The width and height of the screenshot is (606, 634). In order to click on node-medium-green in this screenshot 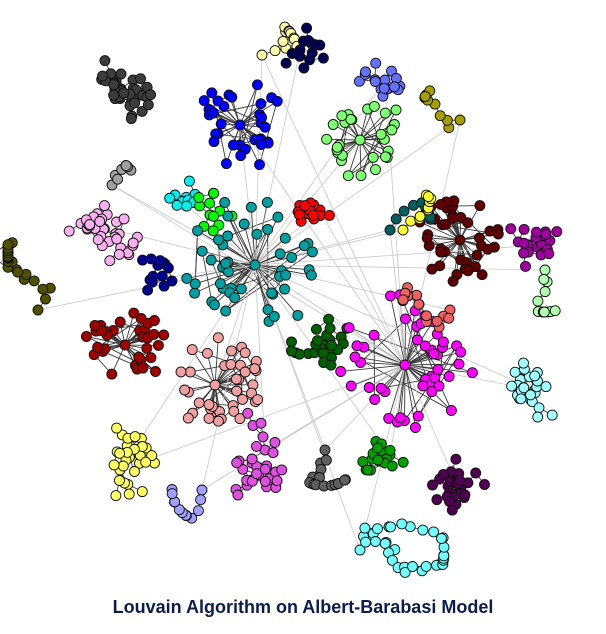, I will do `click(403, 462)`.